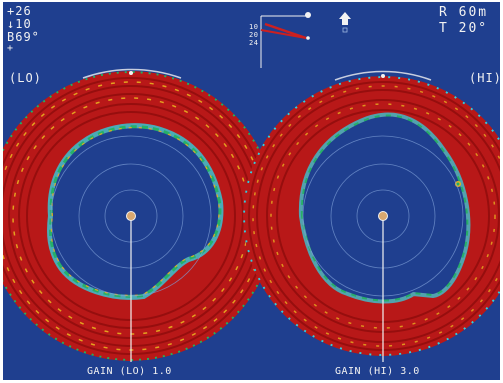 This screenshot has width=503, height=383. I want to click on range-readout: R 60m, so click(464, 12).